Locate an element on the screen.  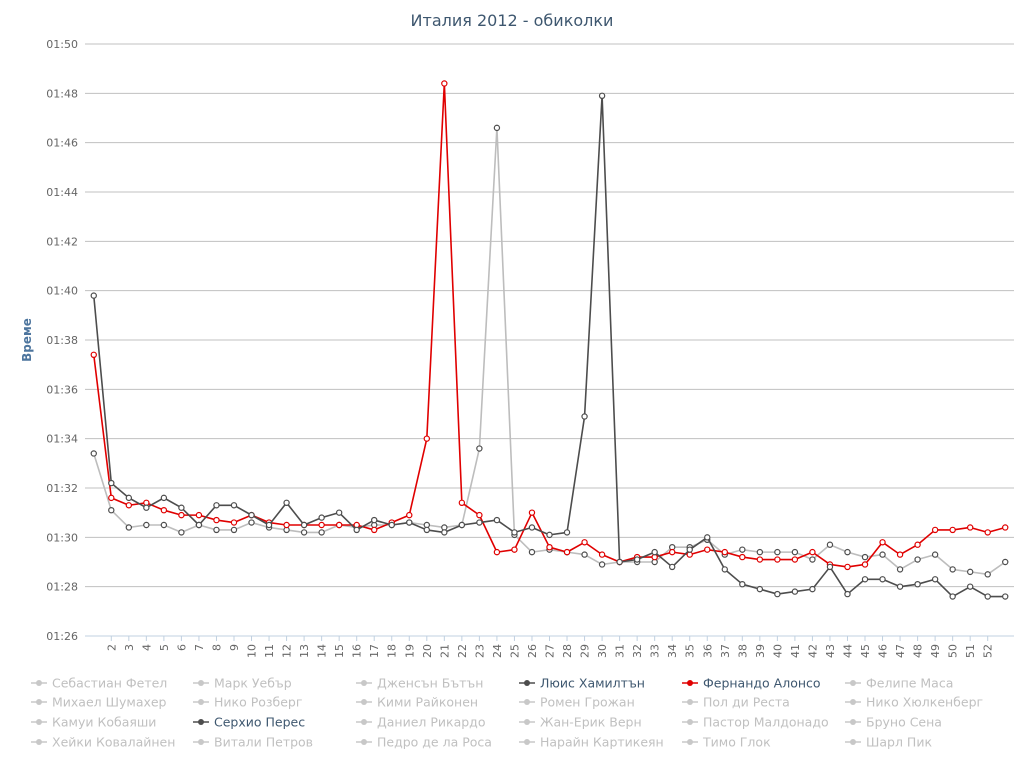
legend-item: Люис Хамилтън is located at coordinates (582, 683).